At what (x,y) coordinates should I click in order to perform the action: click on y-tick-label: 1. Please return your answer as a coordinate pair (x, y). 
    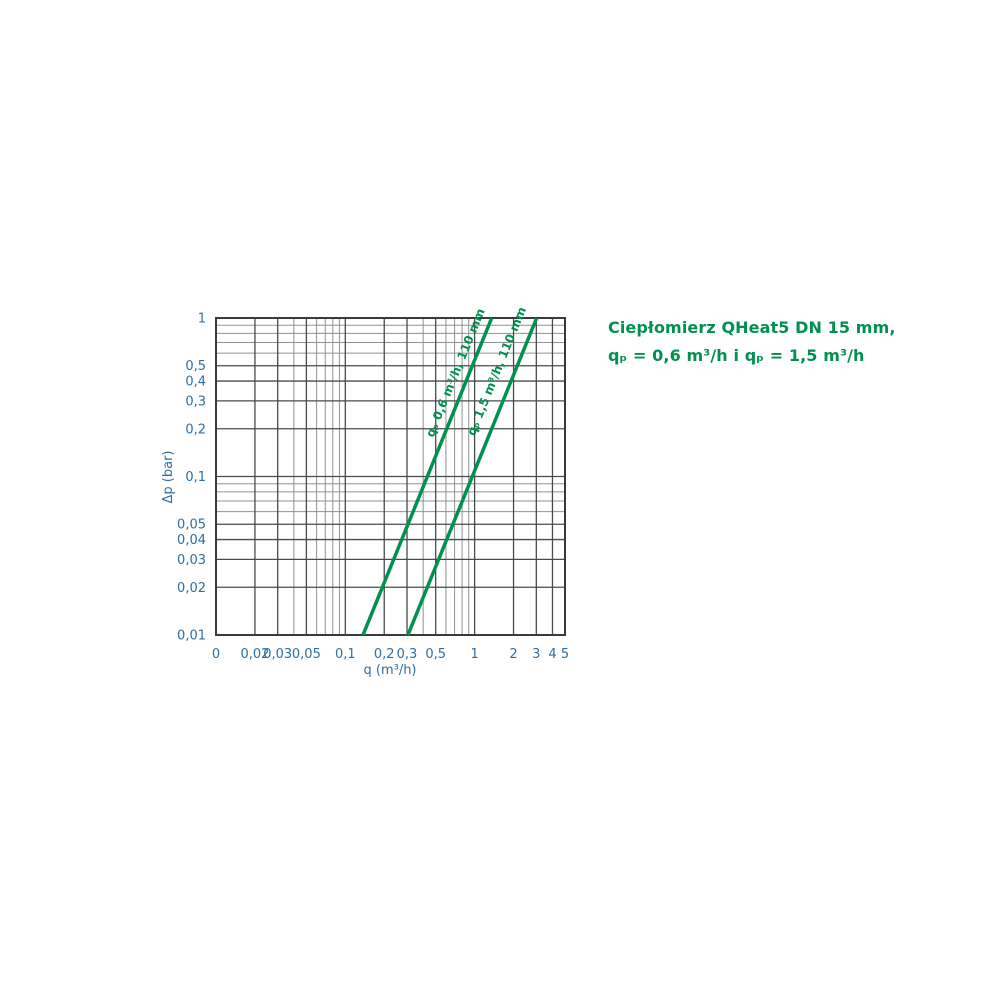
    Looking at the image, I should click on (202, 319).